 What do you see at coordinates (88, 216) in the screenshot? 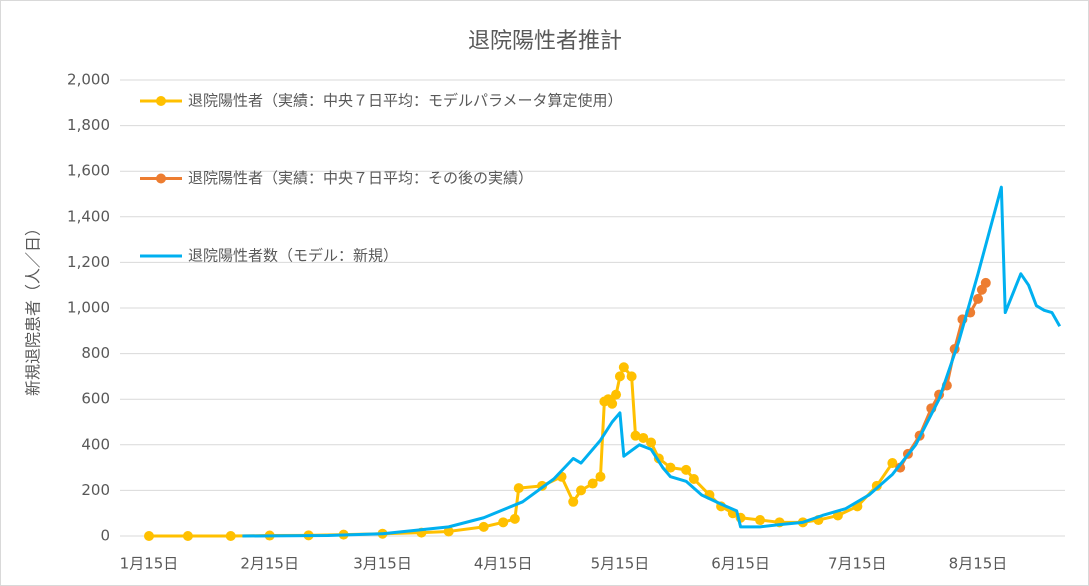
I see `y-tick-label: 1,400` at bounding box center [88, 216].